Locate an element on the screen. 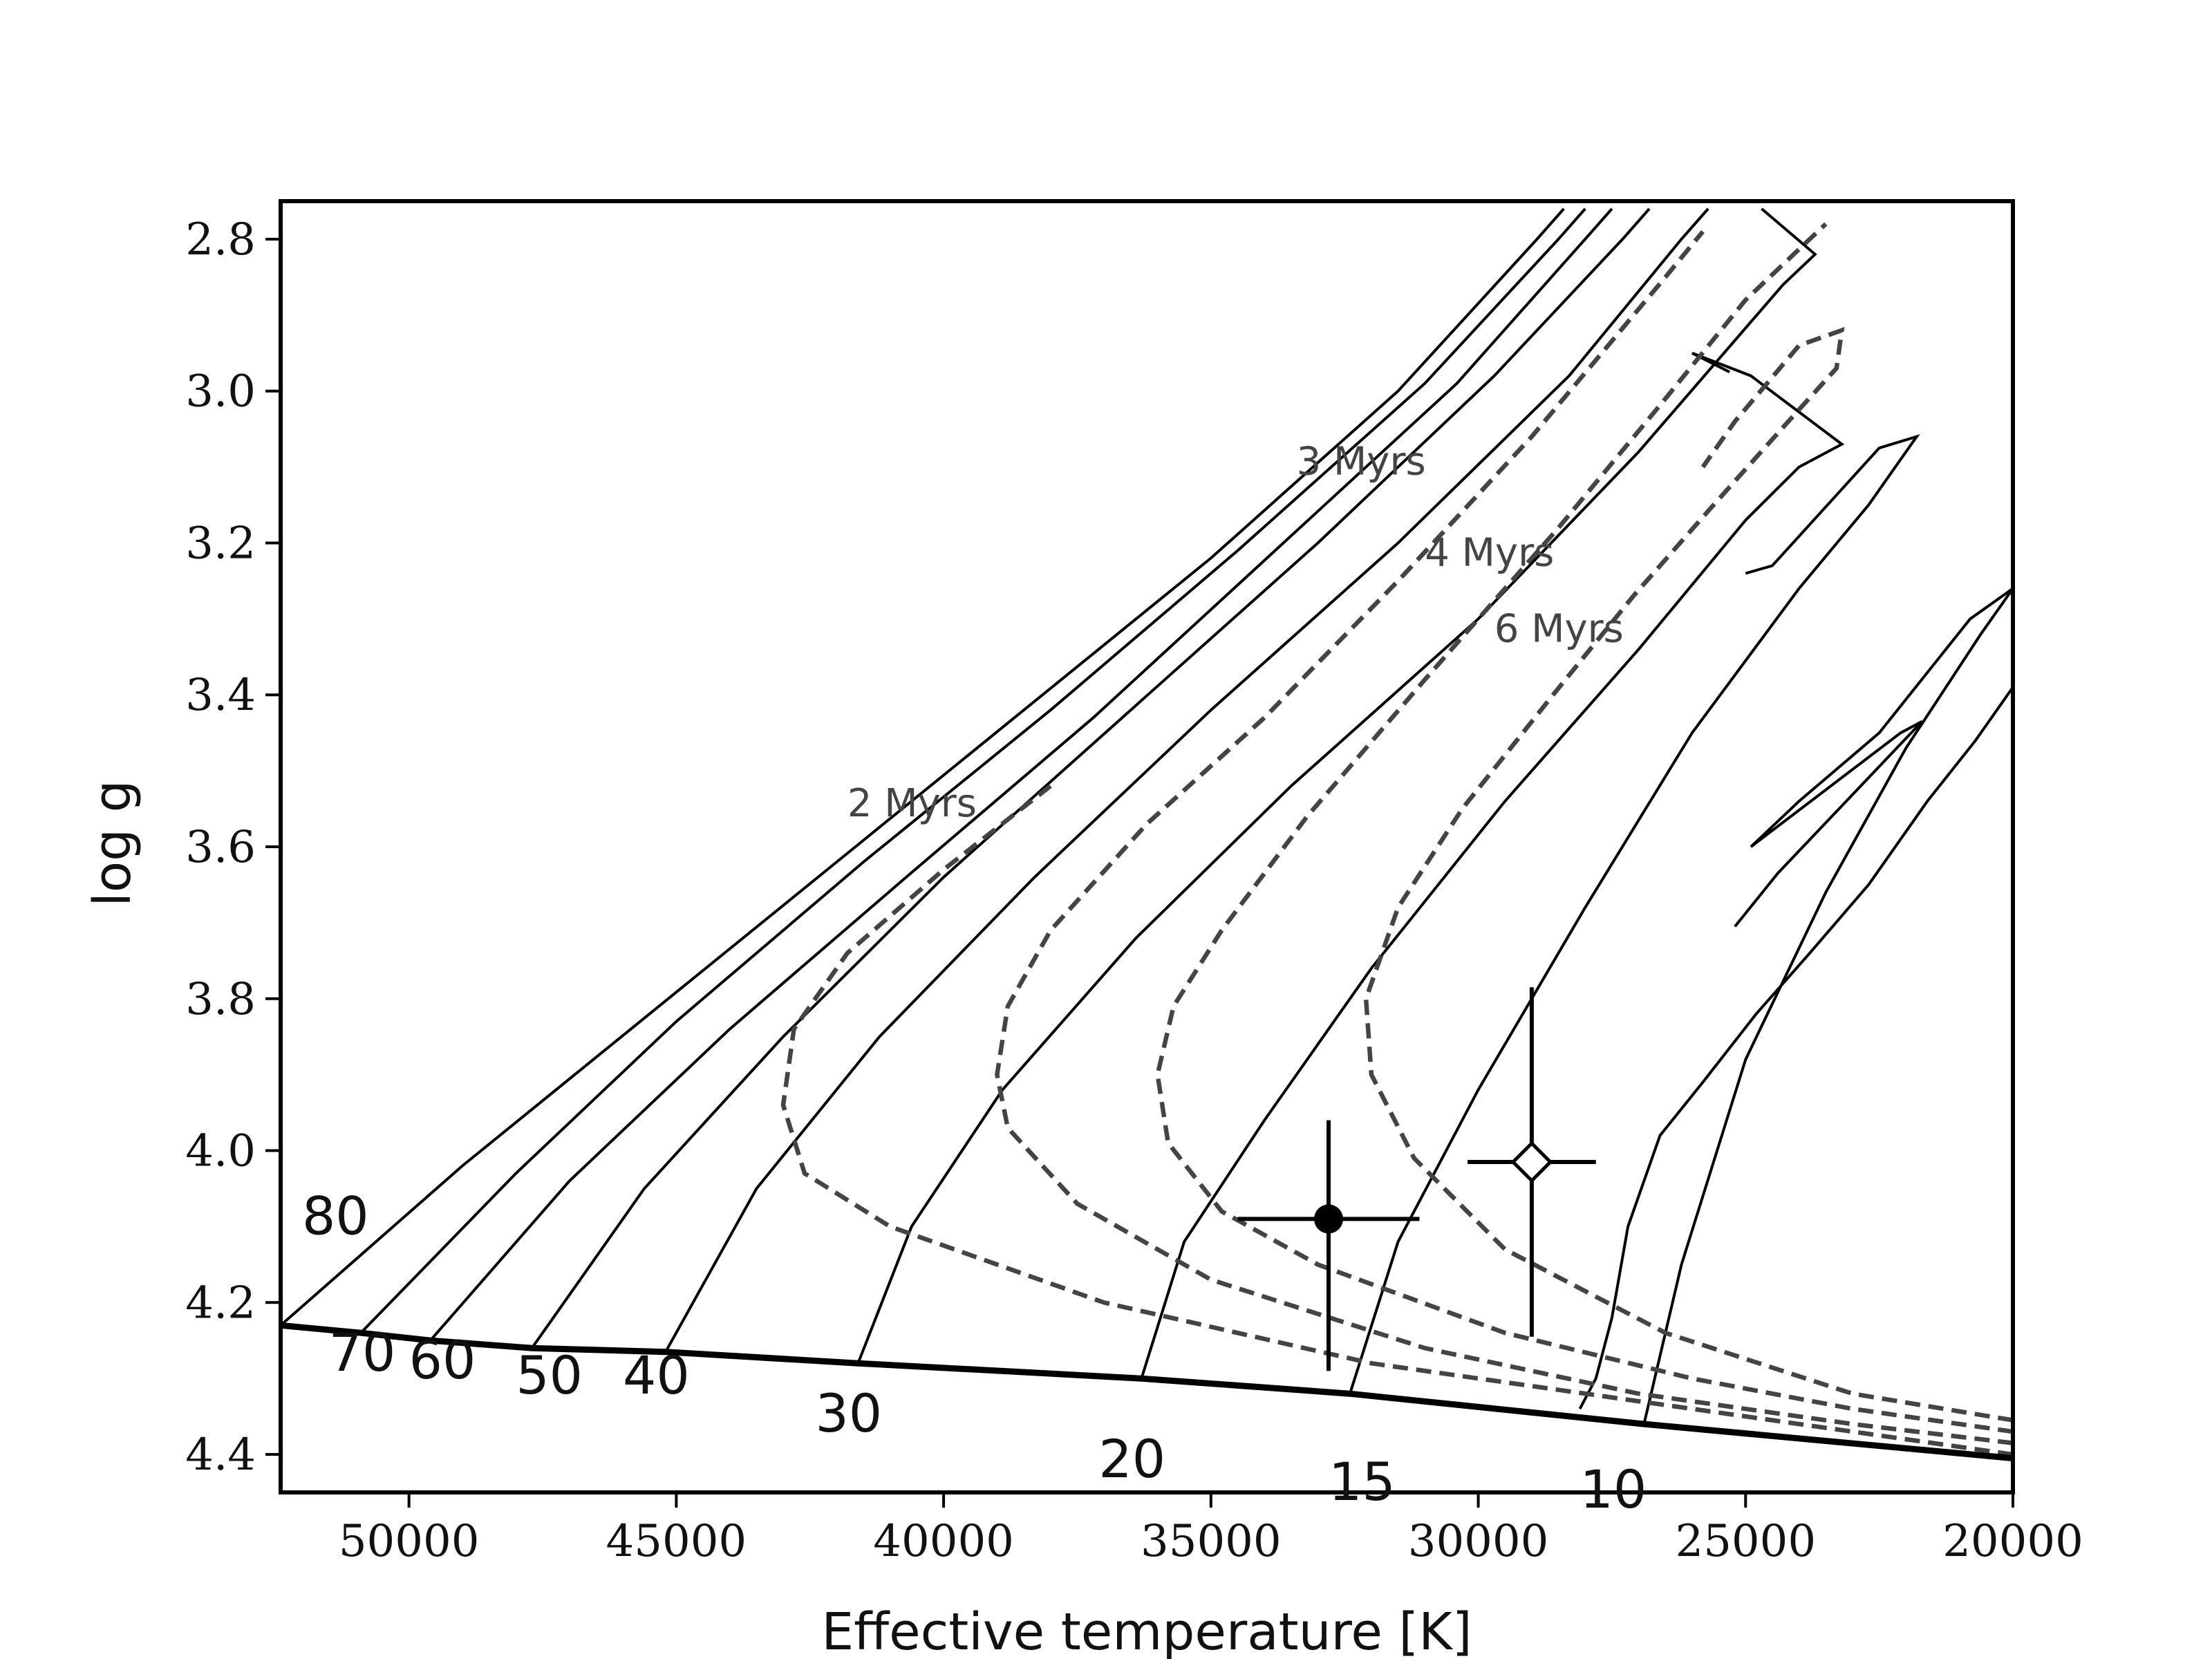 This screenshot has width=2212, height=1659. y-tick-label: 4.4 is located at coordinates (221, 1455).